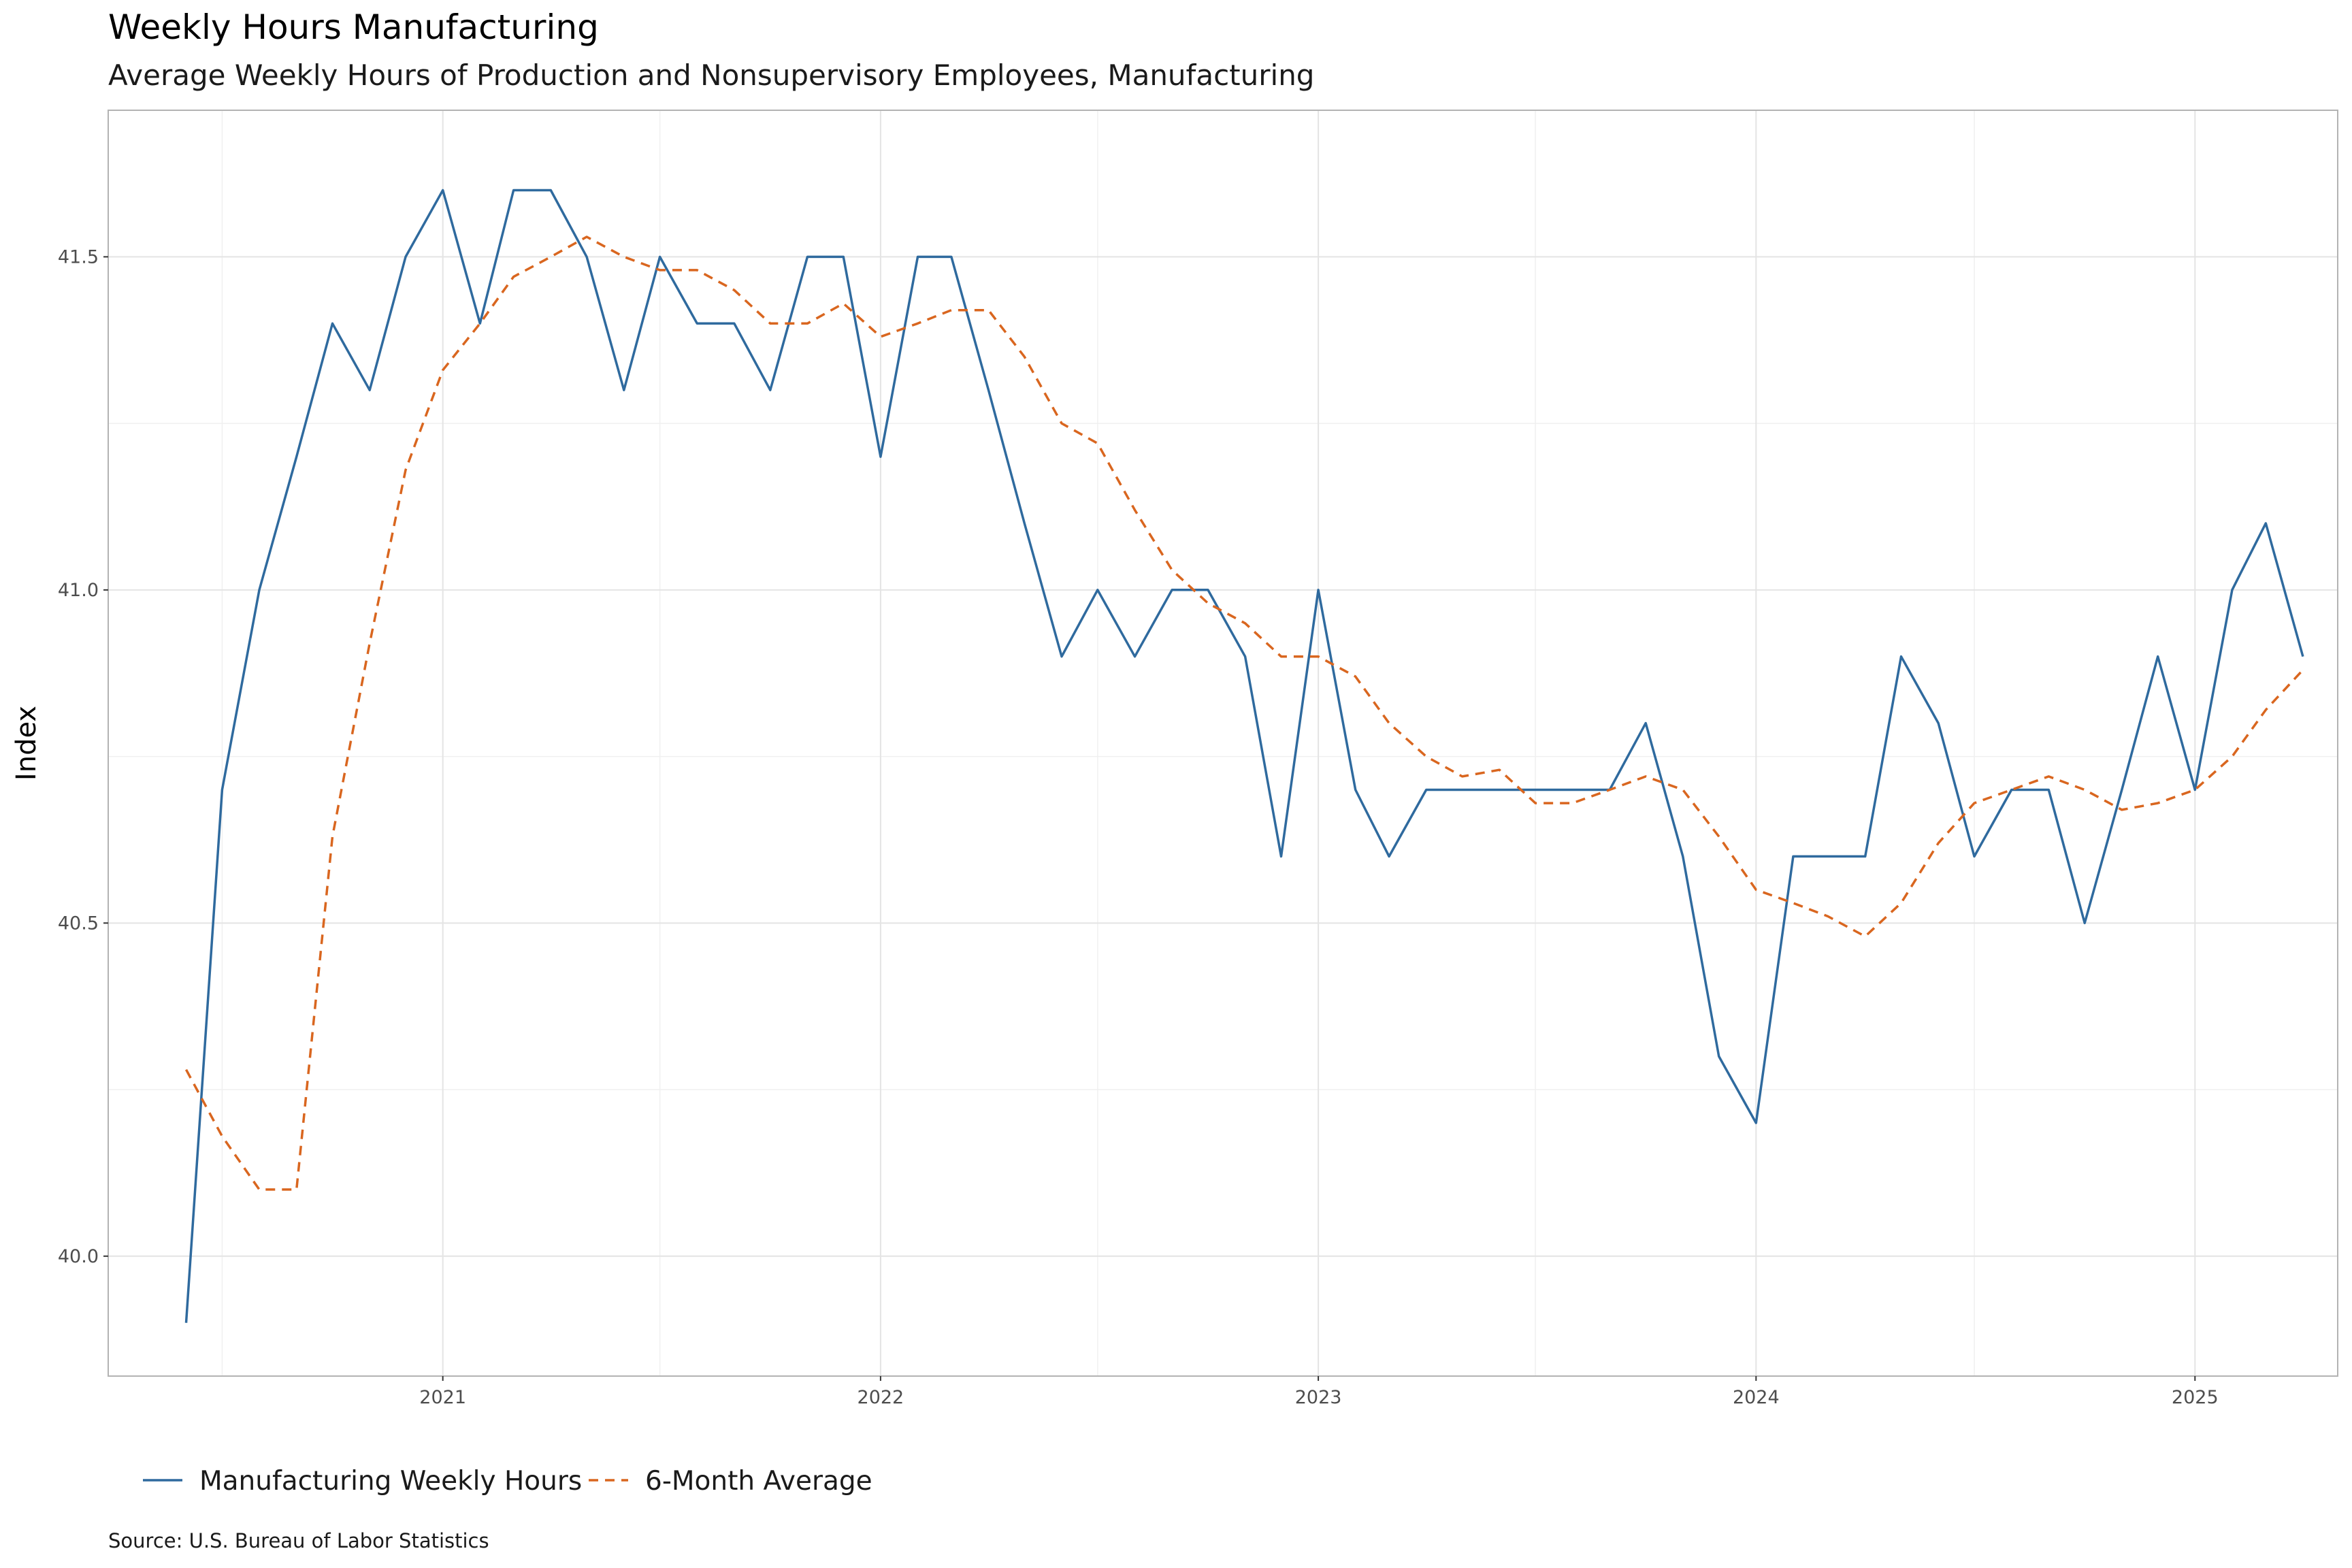  What do you see at coordinates (79, 256) in the screenshot?
I see `y-tick-label: 41.5` at bounding box center [79, 256].